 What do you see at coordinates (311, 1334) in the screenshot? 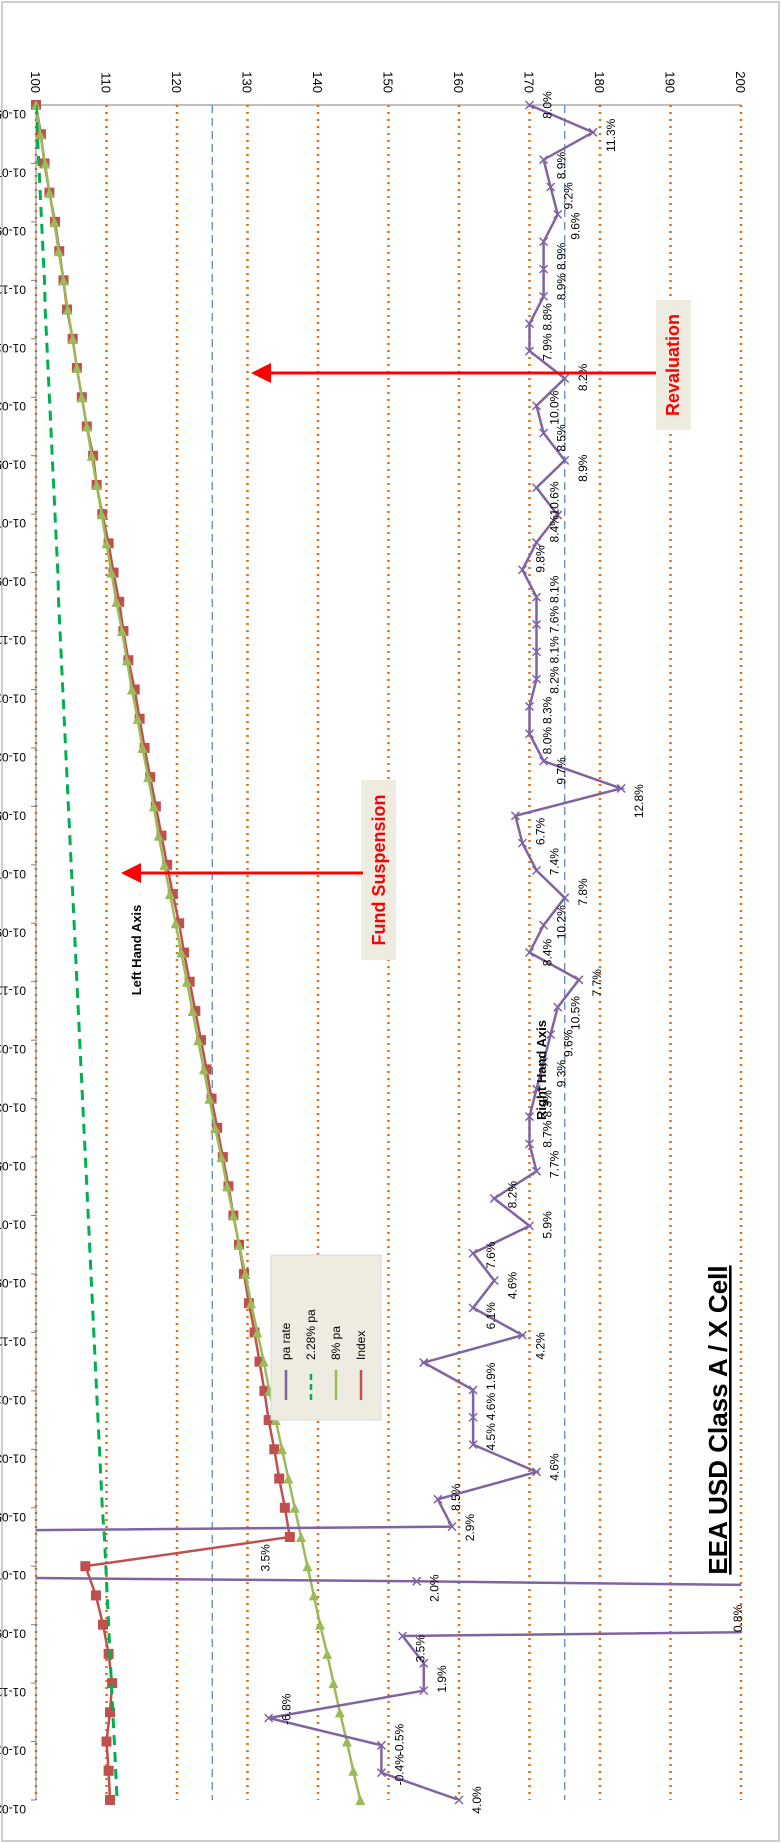
I see `legend-entry: 2.28% pa` at bounding box center [311, 1334].